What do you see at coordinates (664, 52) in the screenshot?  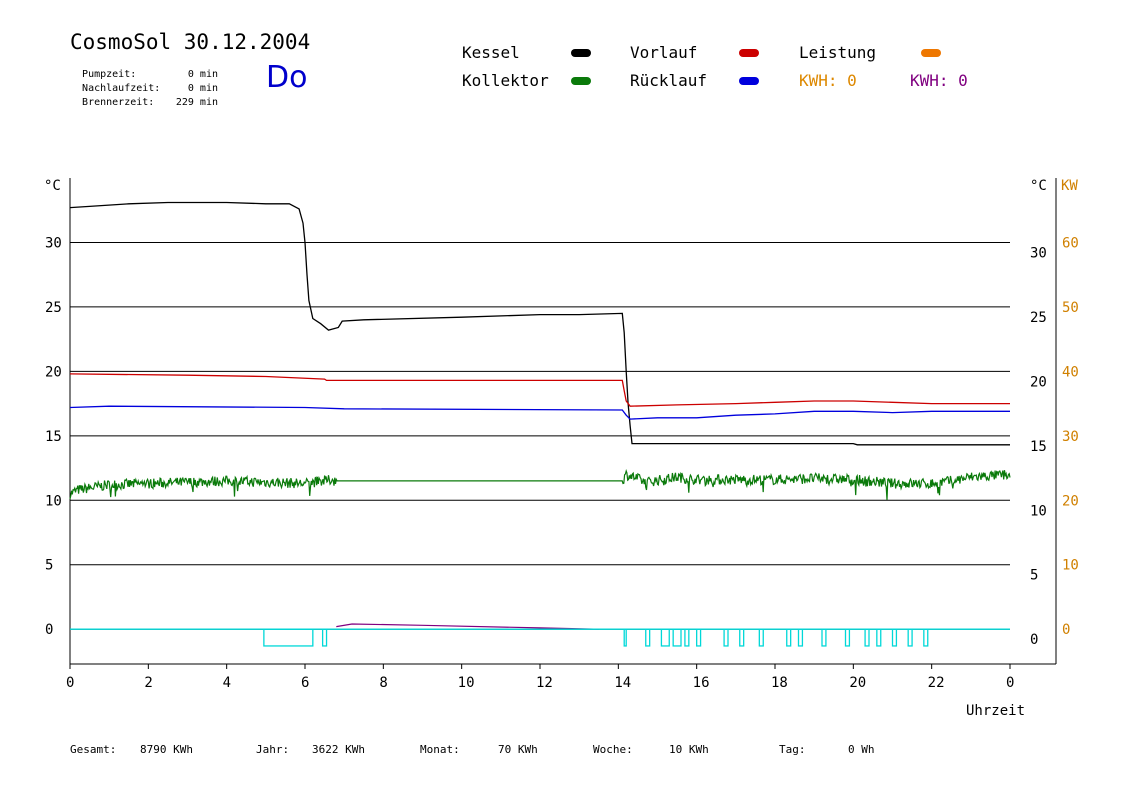 I see `legend-vorlauf-label: Vorlauf` at bounding box center [664, 52].